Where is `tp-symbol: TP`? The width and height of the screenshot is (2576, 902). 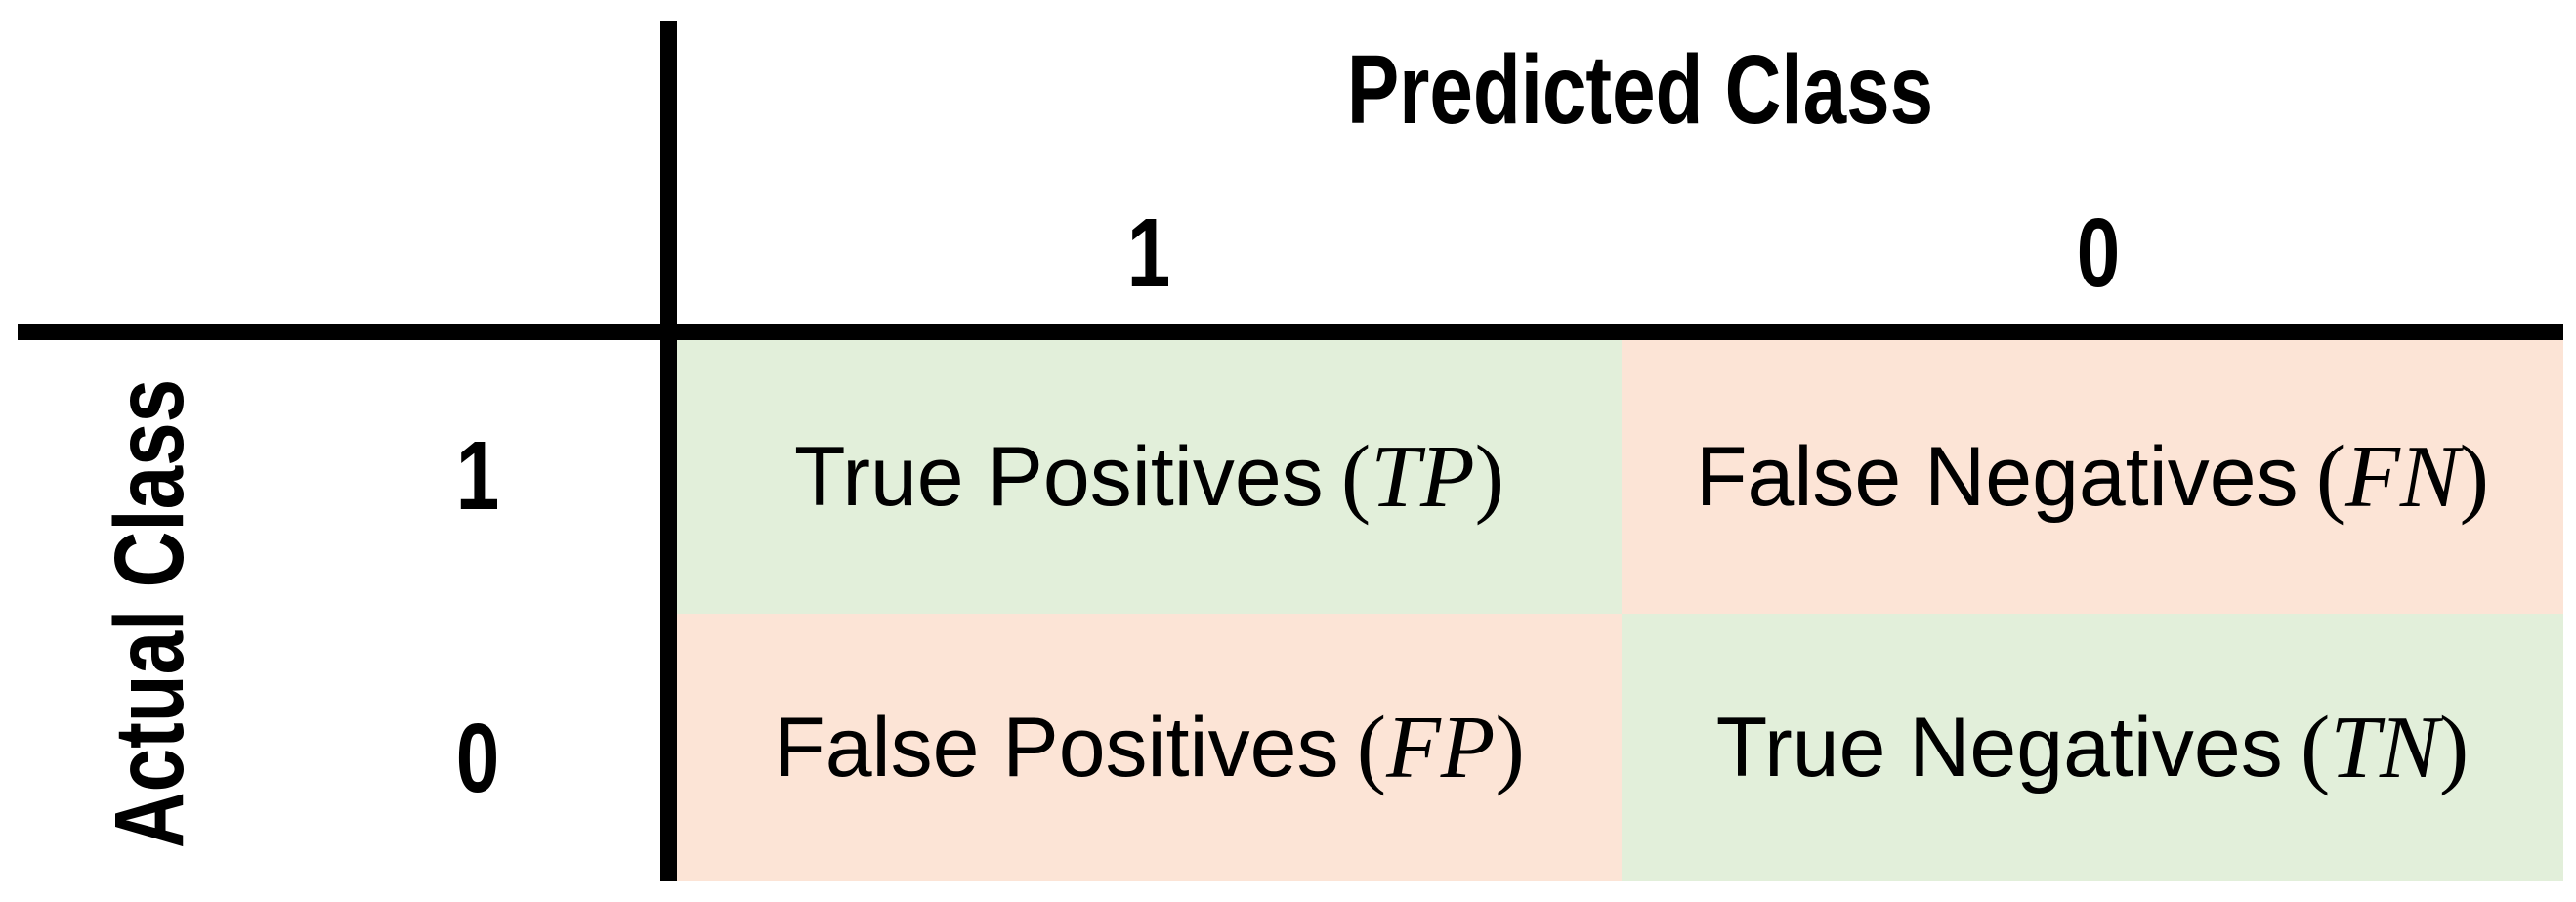
tp-symbol: TP is located at coordinates (1423, 477).